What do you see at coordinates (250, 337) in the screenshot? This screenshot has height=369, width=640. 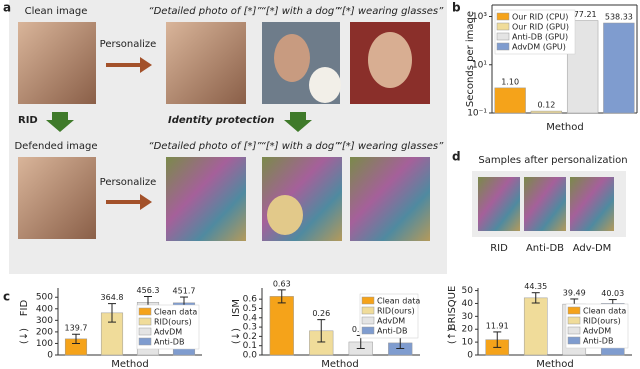 I see `y-tick-label: 0.2` at bounding box center [250, 337].